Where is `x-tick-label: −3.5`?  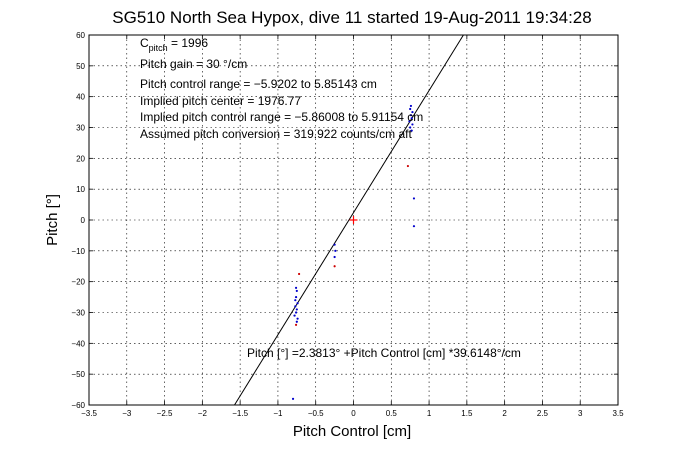
x-tick-label: −3.5 is located at coordinates (89, 413).